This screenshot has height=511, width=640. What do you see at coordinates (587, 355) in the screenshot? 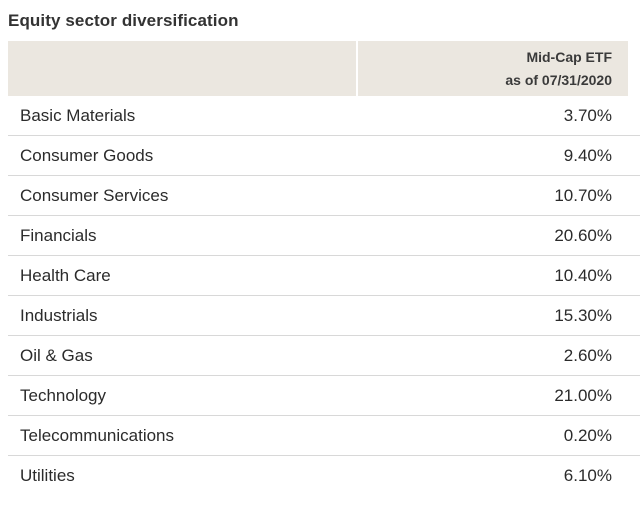
I see `sector-weight: 2.60%` at bounding box center [587, 355].